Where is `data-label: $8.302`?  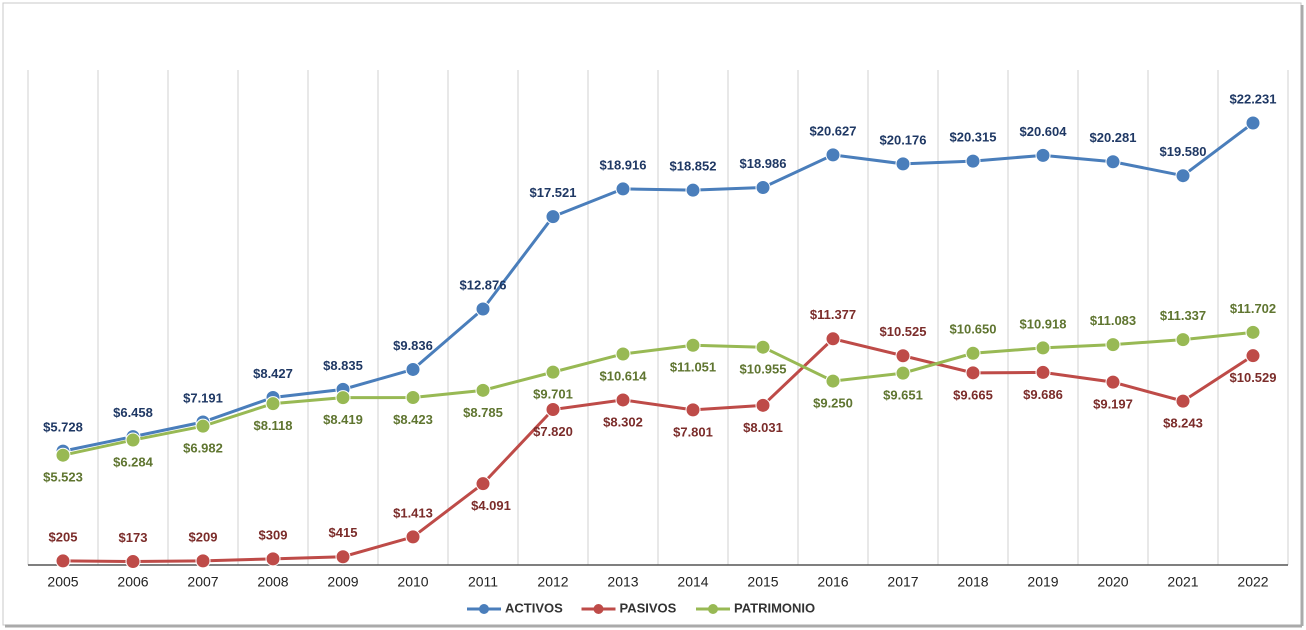
data-label: $8.302 is located at coordinates (623, 421).